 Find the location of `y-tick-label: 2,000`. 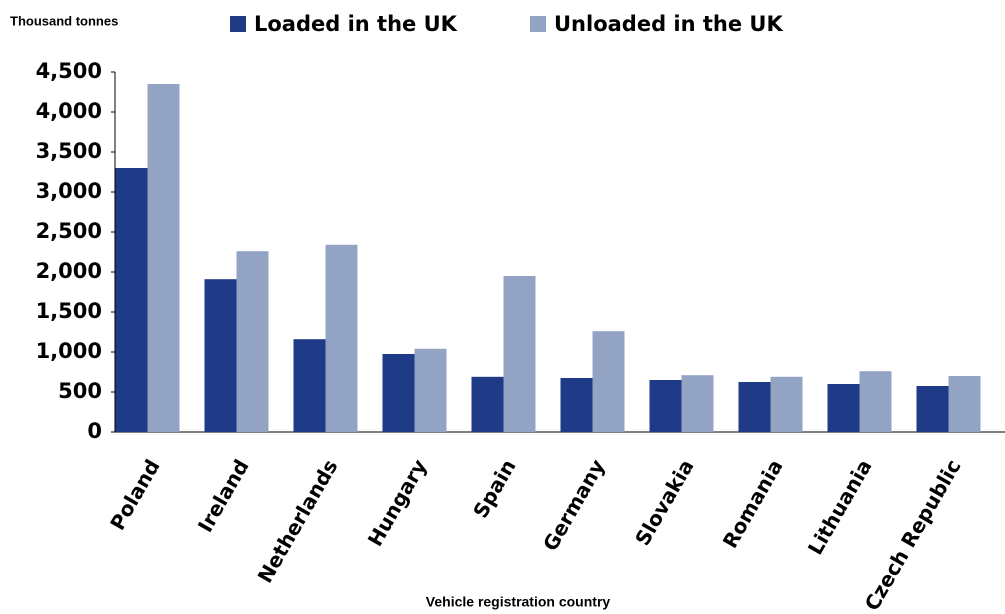

y-tick-label: 2,000 is located at coordinates (69, 271).